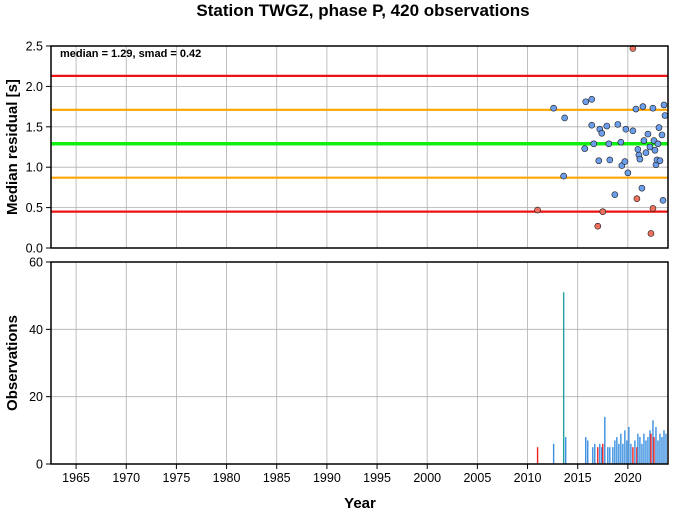  What do you see at coordinates (601, 378) in the screenshot?
I see `observations-bars` at bounding box center [601, 378].